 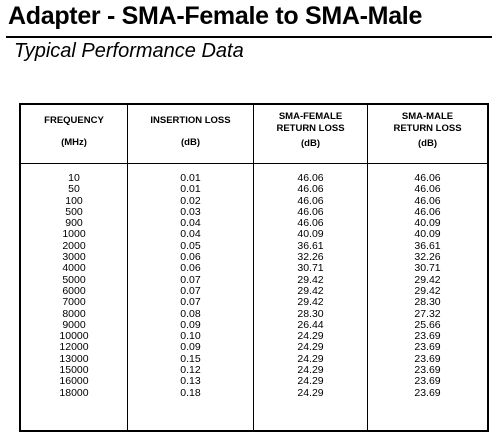 I want to click on table-cell: 12000, so click(x=74, y=347).